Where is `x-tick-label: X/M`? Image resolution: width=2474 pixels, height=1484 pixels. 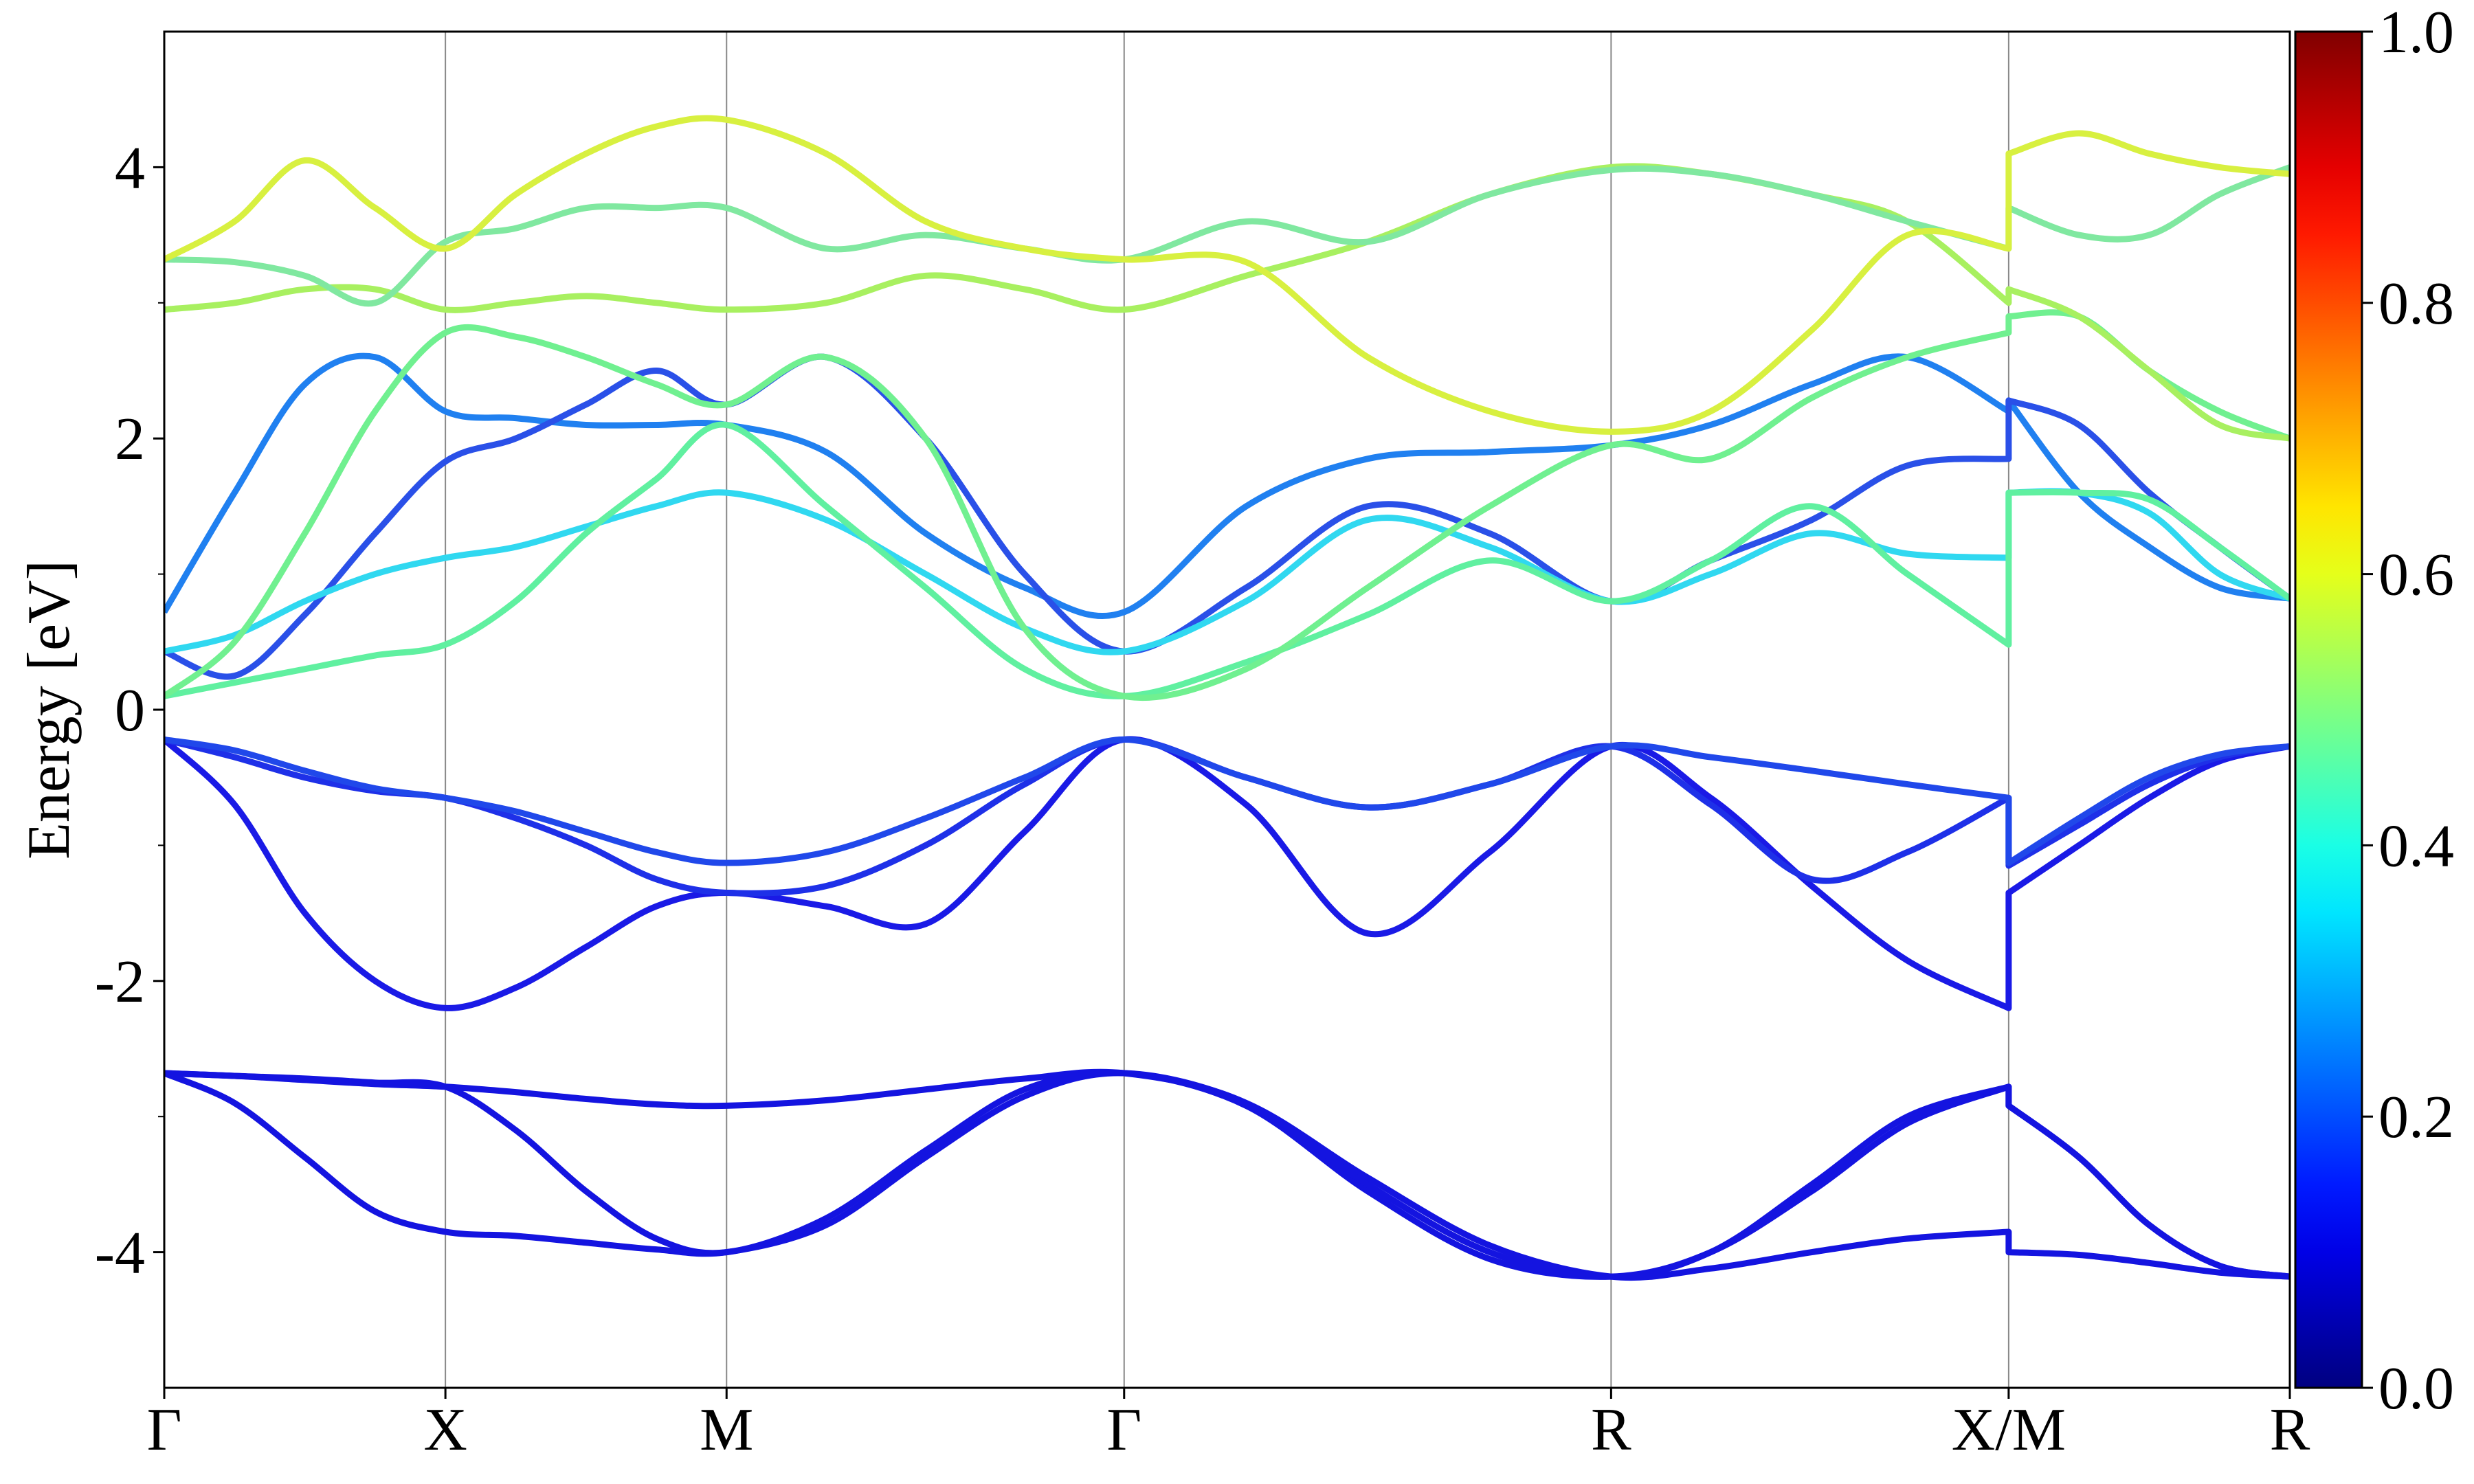
x-tick-label: X/M is located at coordinates (2009, 1430).